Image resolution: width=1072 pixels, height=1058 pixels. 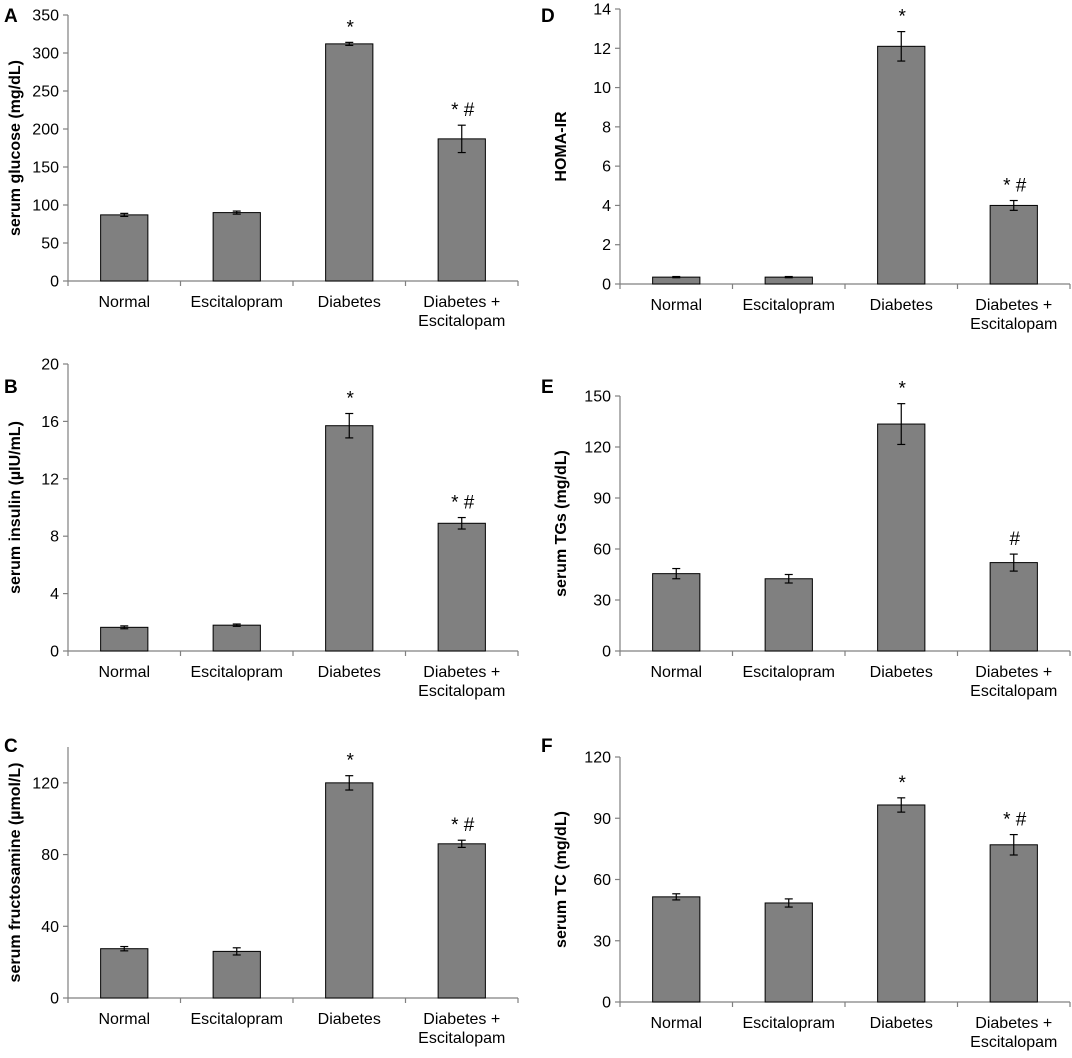 What do you see at coordinates (15, 507) in the screenshot?
I see `y-axis-title: serum insulin (µIU/mL)` at bounding box center [15, 507].